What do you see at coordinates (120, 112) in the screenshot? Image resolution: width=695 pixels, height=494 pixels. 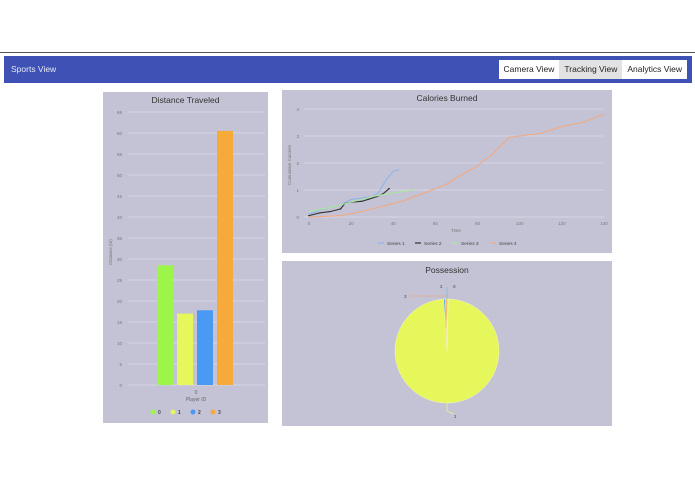 I see `y-tick-label: 65` at bounding box center [120, 112].